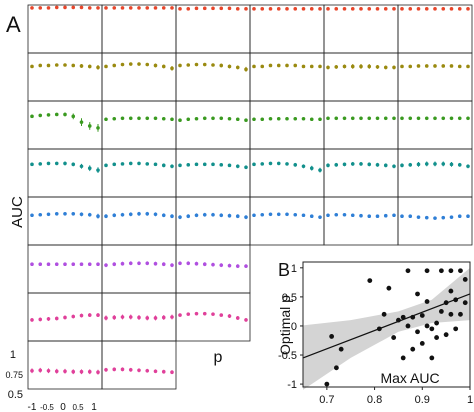 The image size is (474, 412). I want to click on scatter-xtick-label: 0.9, so click(422, 400).